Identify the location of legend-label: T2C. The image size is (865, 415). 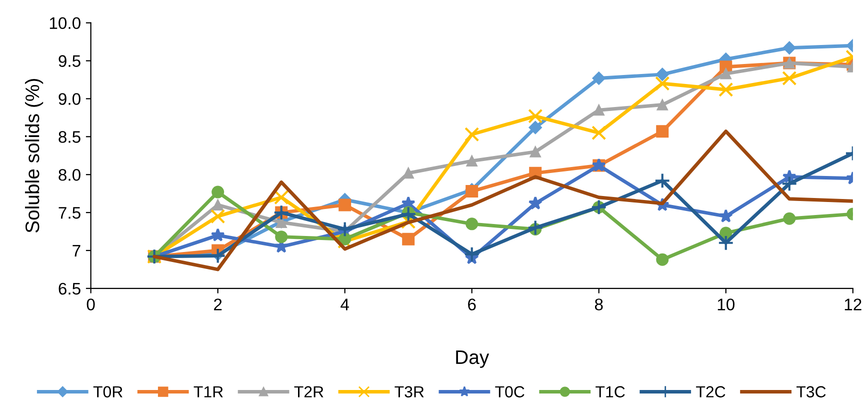
(711, 392).